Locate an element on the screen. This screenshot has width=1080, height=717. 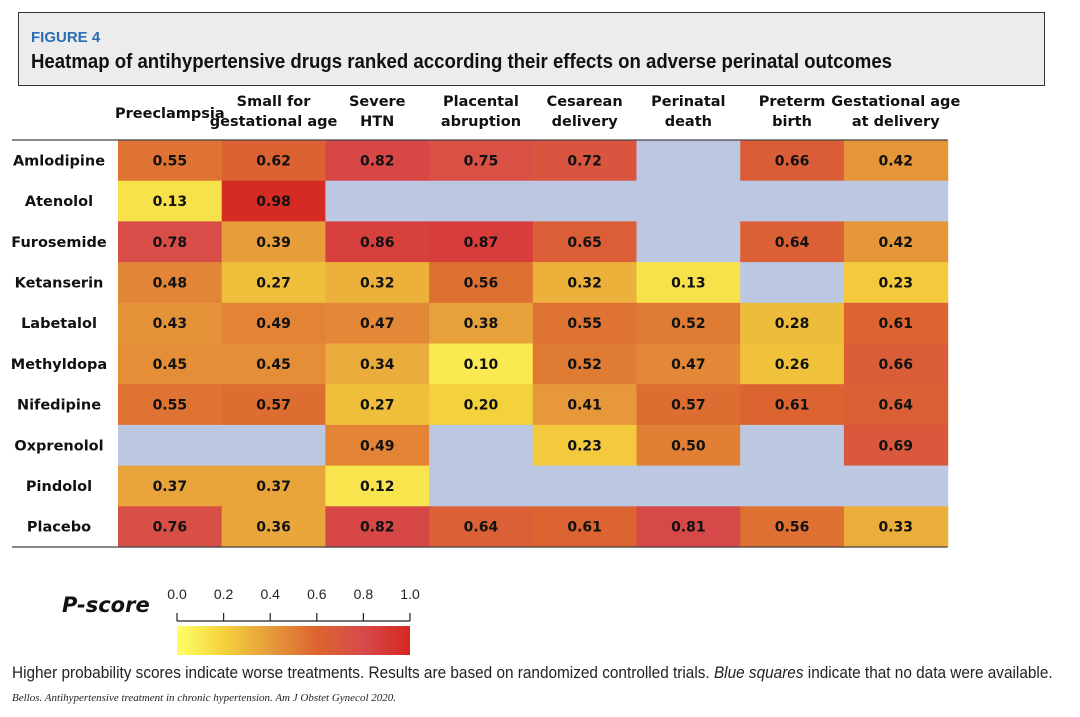
column-header-gestational-age-at-delivery: Gestational age at delivery is located at coordinates (895, 112).